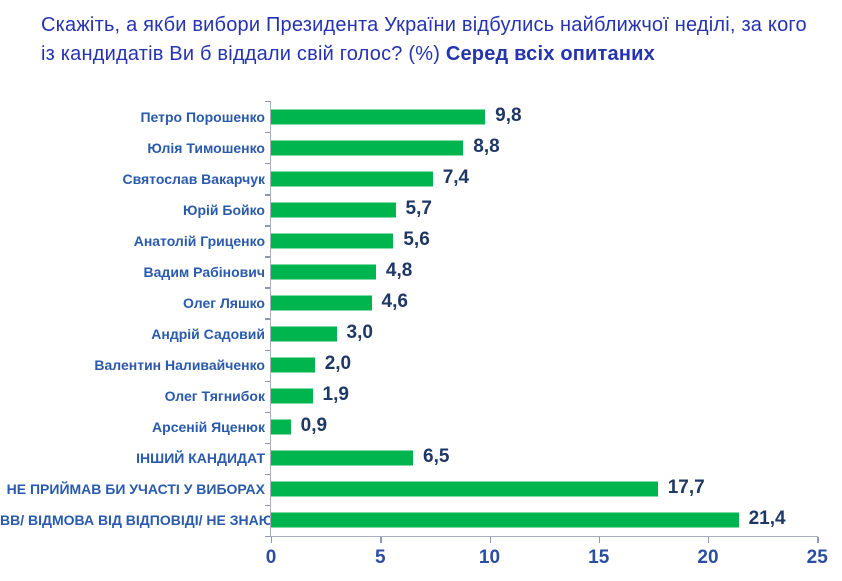 This screenshot has height=581, width=842. I want to click on bar-row: ІНШИЙ КАНДИДАТ 6,5, so click(421, 458).